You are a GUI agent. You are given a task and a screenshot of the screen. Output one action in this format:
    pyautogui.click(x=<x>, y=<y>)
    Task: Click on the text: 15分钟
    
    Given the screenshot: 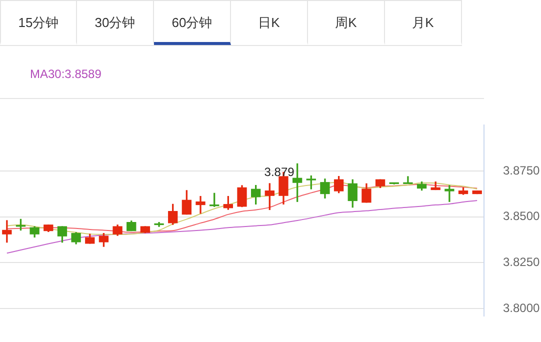 What is the action you would take?
    pyautogui.click(x=38, y=23)
    